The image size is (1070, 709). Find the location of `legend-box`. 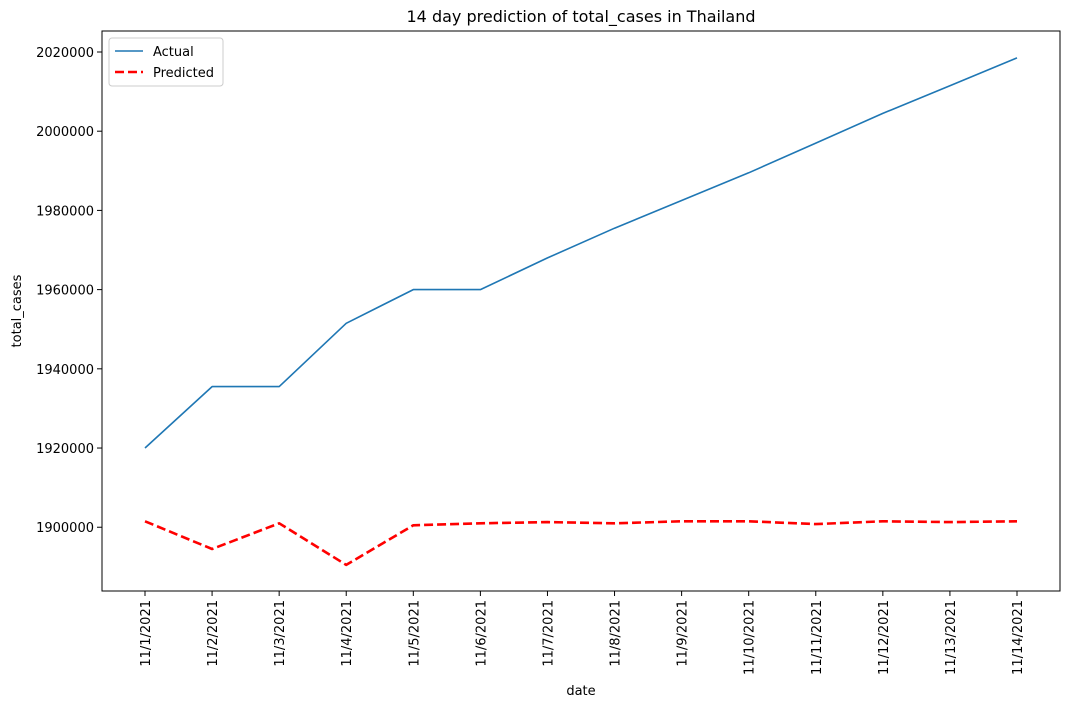

legend-box is located at coordinates (166, 62).